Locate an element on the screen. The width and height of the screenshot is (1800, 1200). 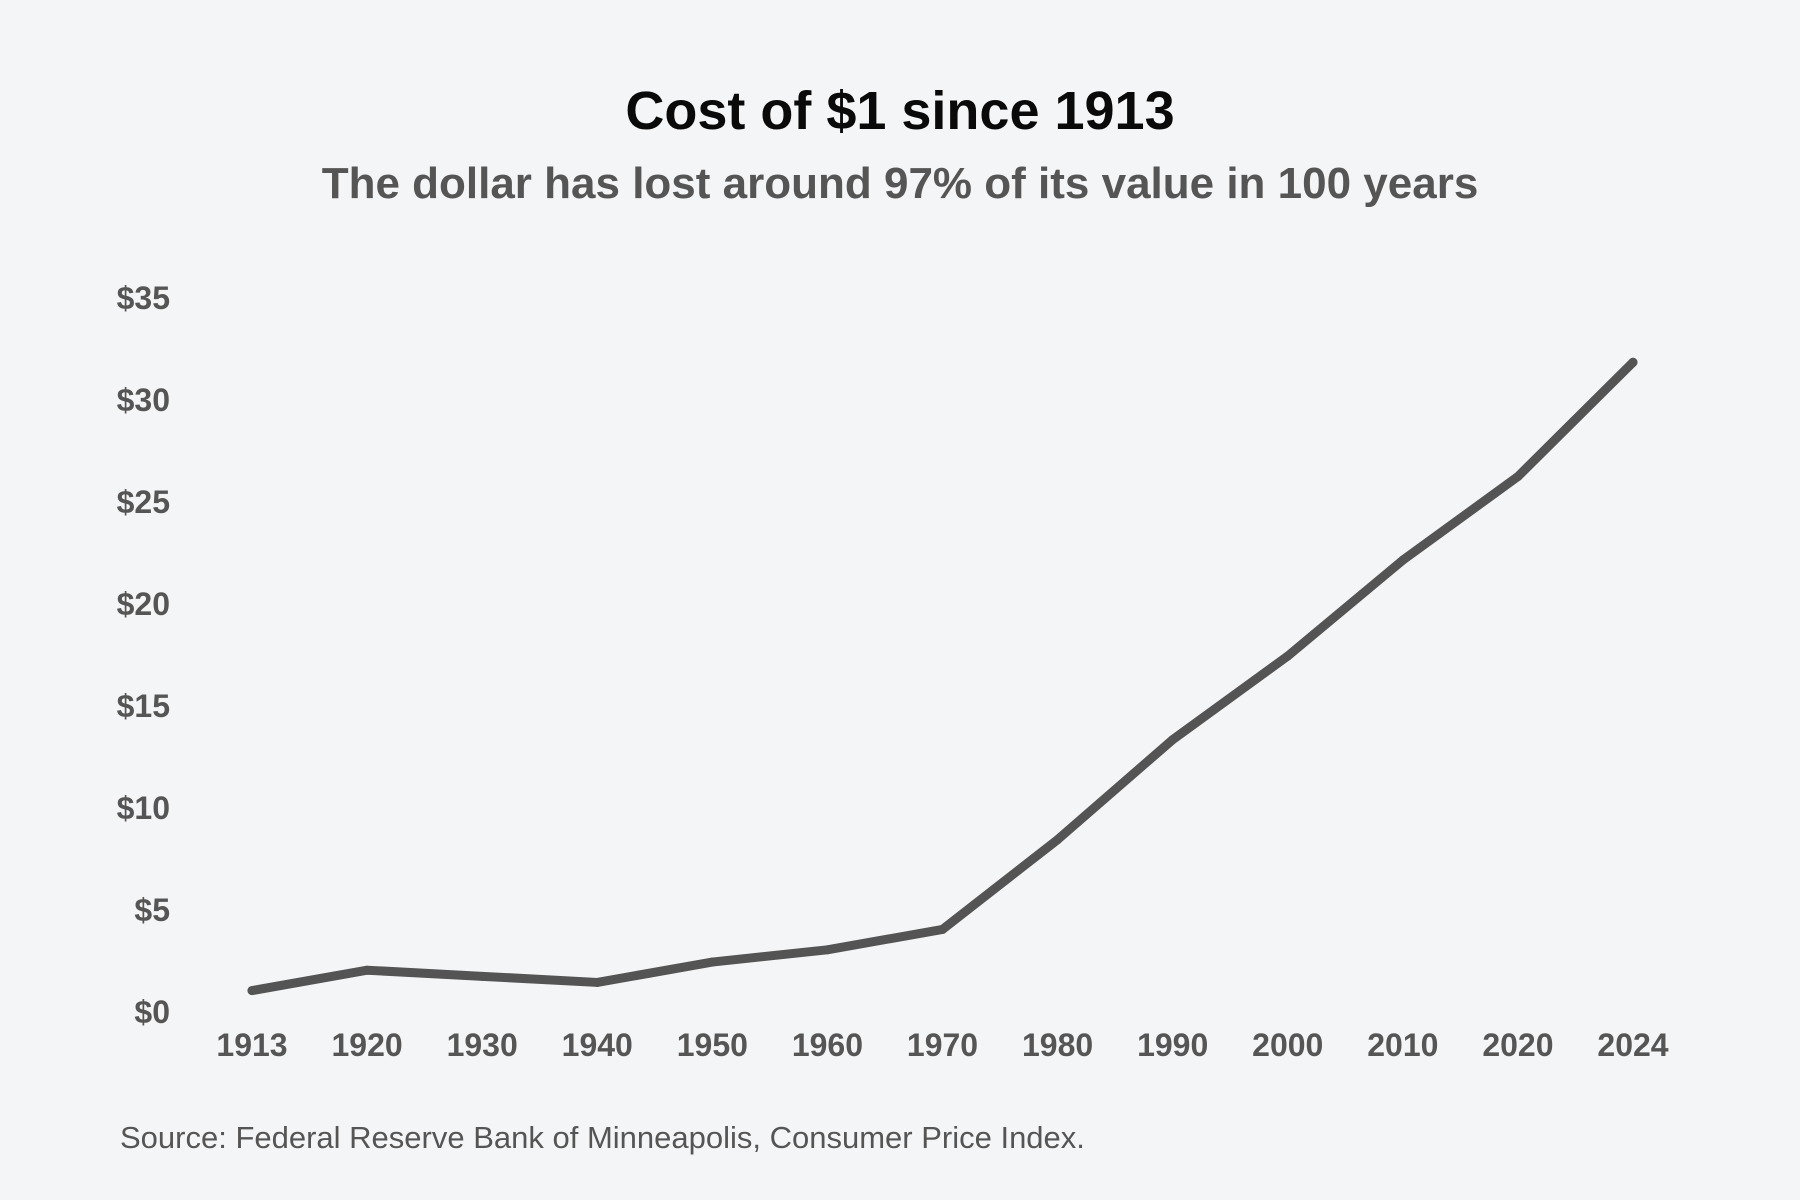
data-point-1913 is located at coordinates (252, 991).